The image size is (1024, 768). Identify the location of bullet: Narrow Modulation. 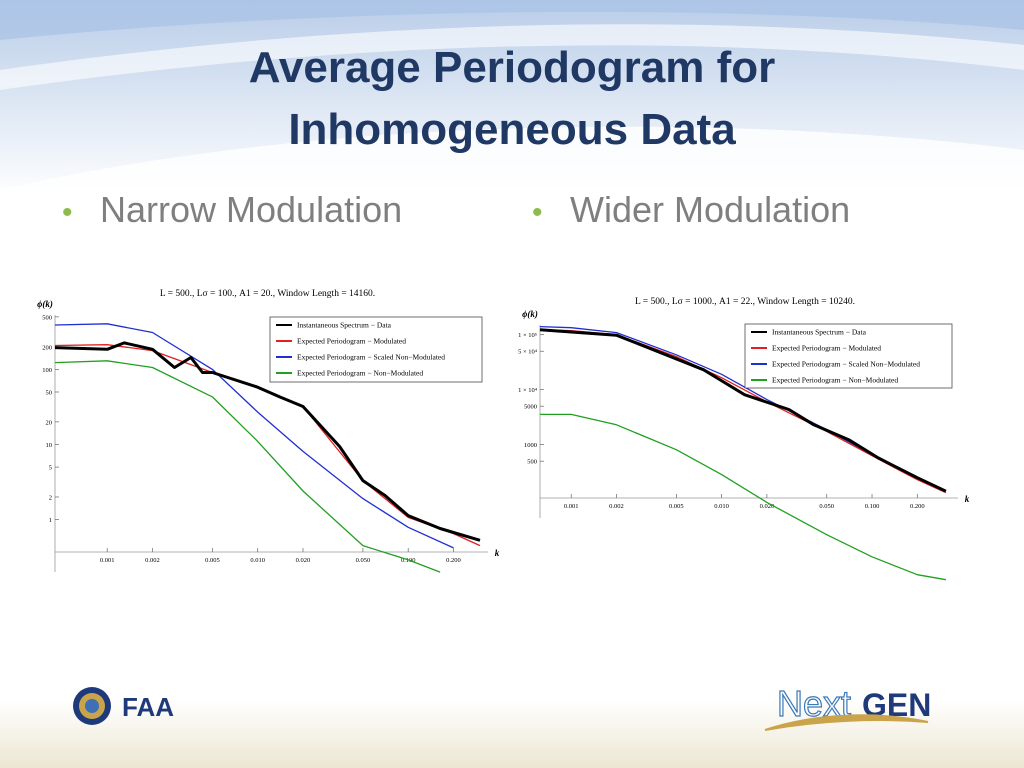
(251, 209).